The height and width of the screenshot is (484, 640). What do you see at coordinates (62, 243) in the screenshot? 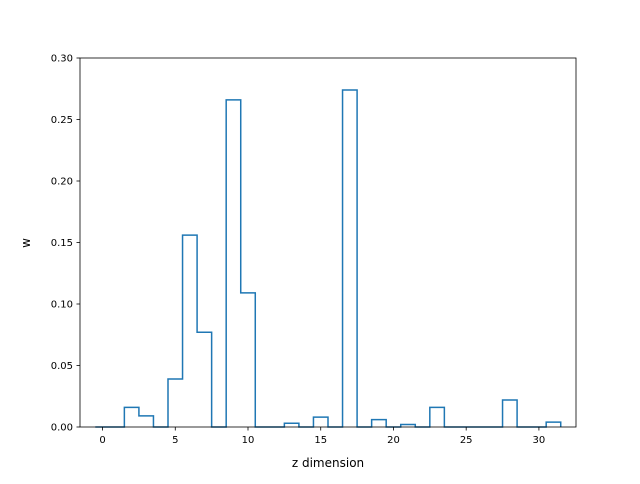
I see `y-tick-label: 0.15` at bounding box center [62, 243].